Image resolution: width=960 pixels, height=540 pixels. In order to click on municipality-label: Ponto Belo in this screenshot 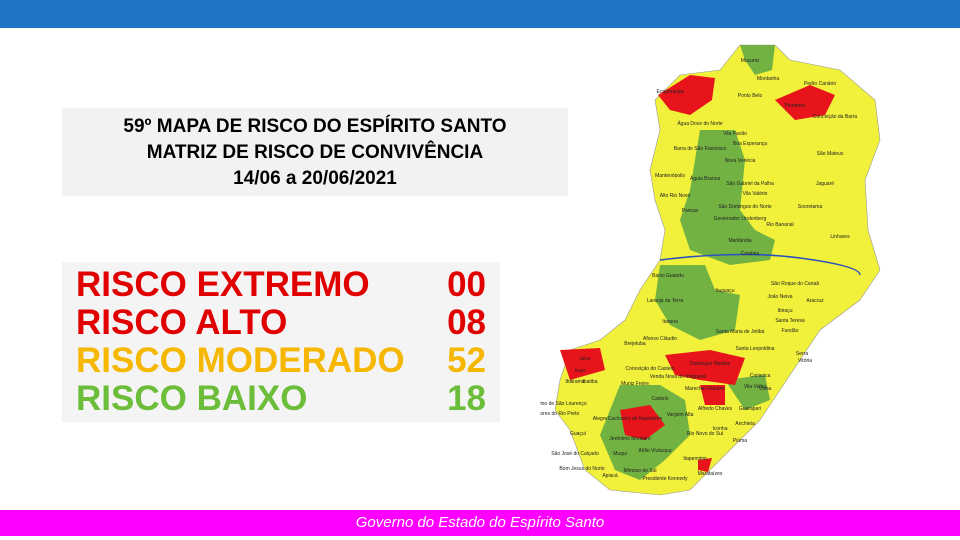, I will do `click(750, 96)`.